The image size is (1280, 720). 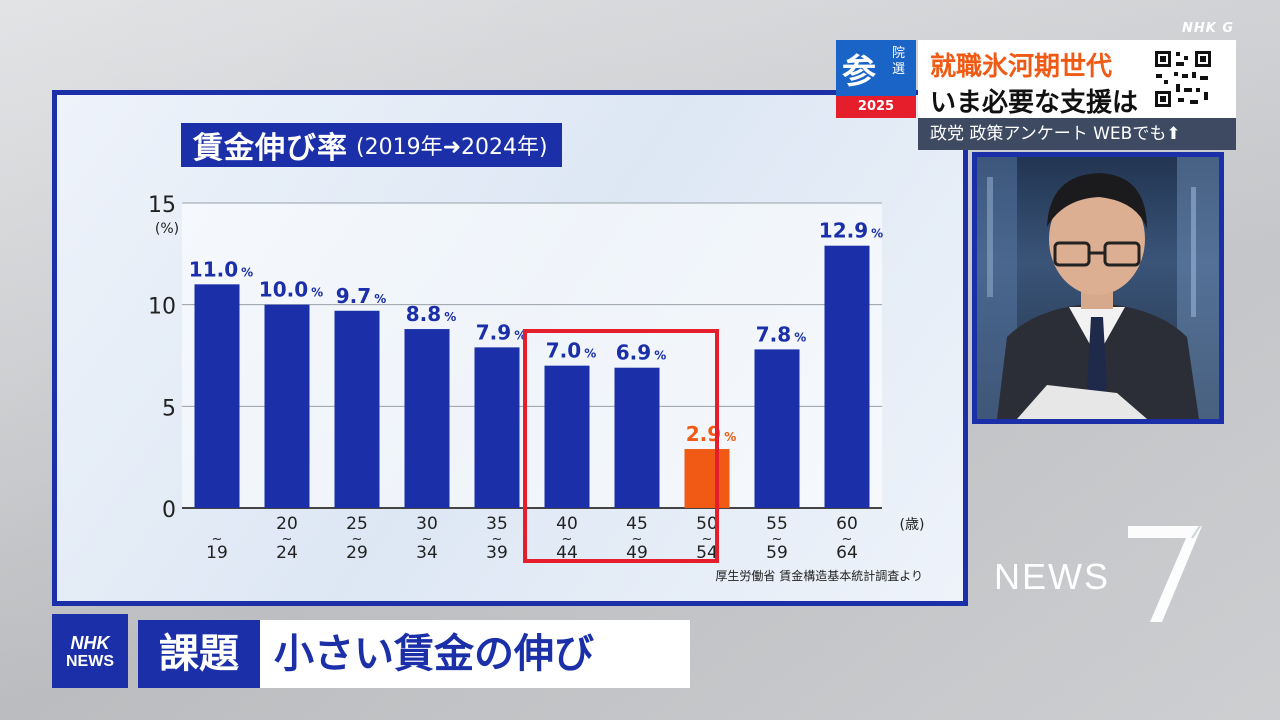 What do you see at coordinates (899, 61) in the screenshot?
I see `election-small-label: 院選` at bounding box center [899, 61].